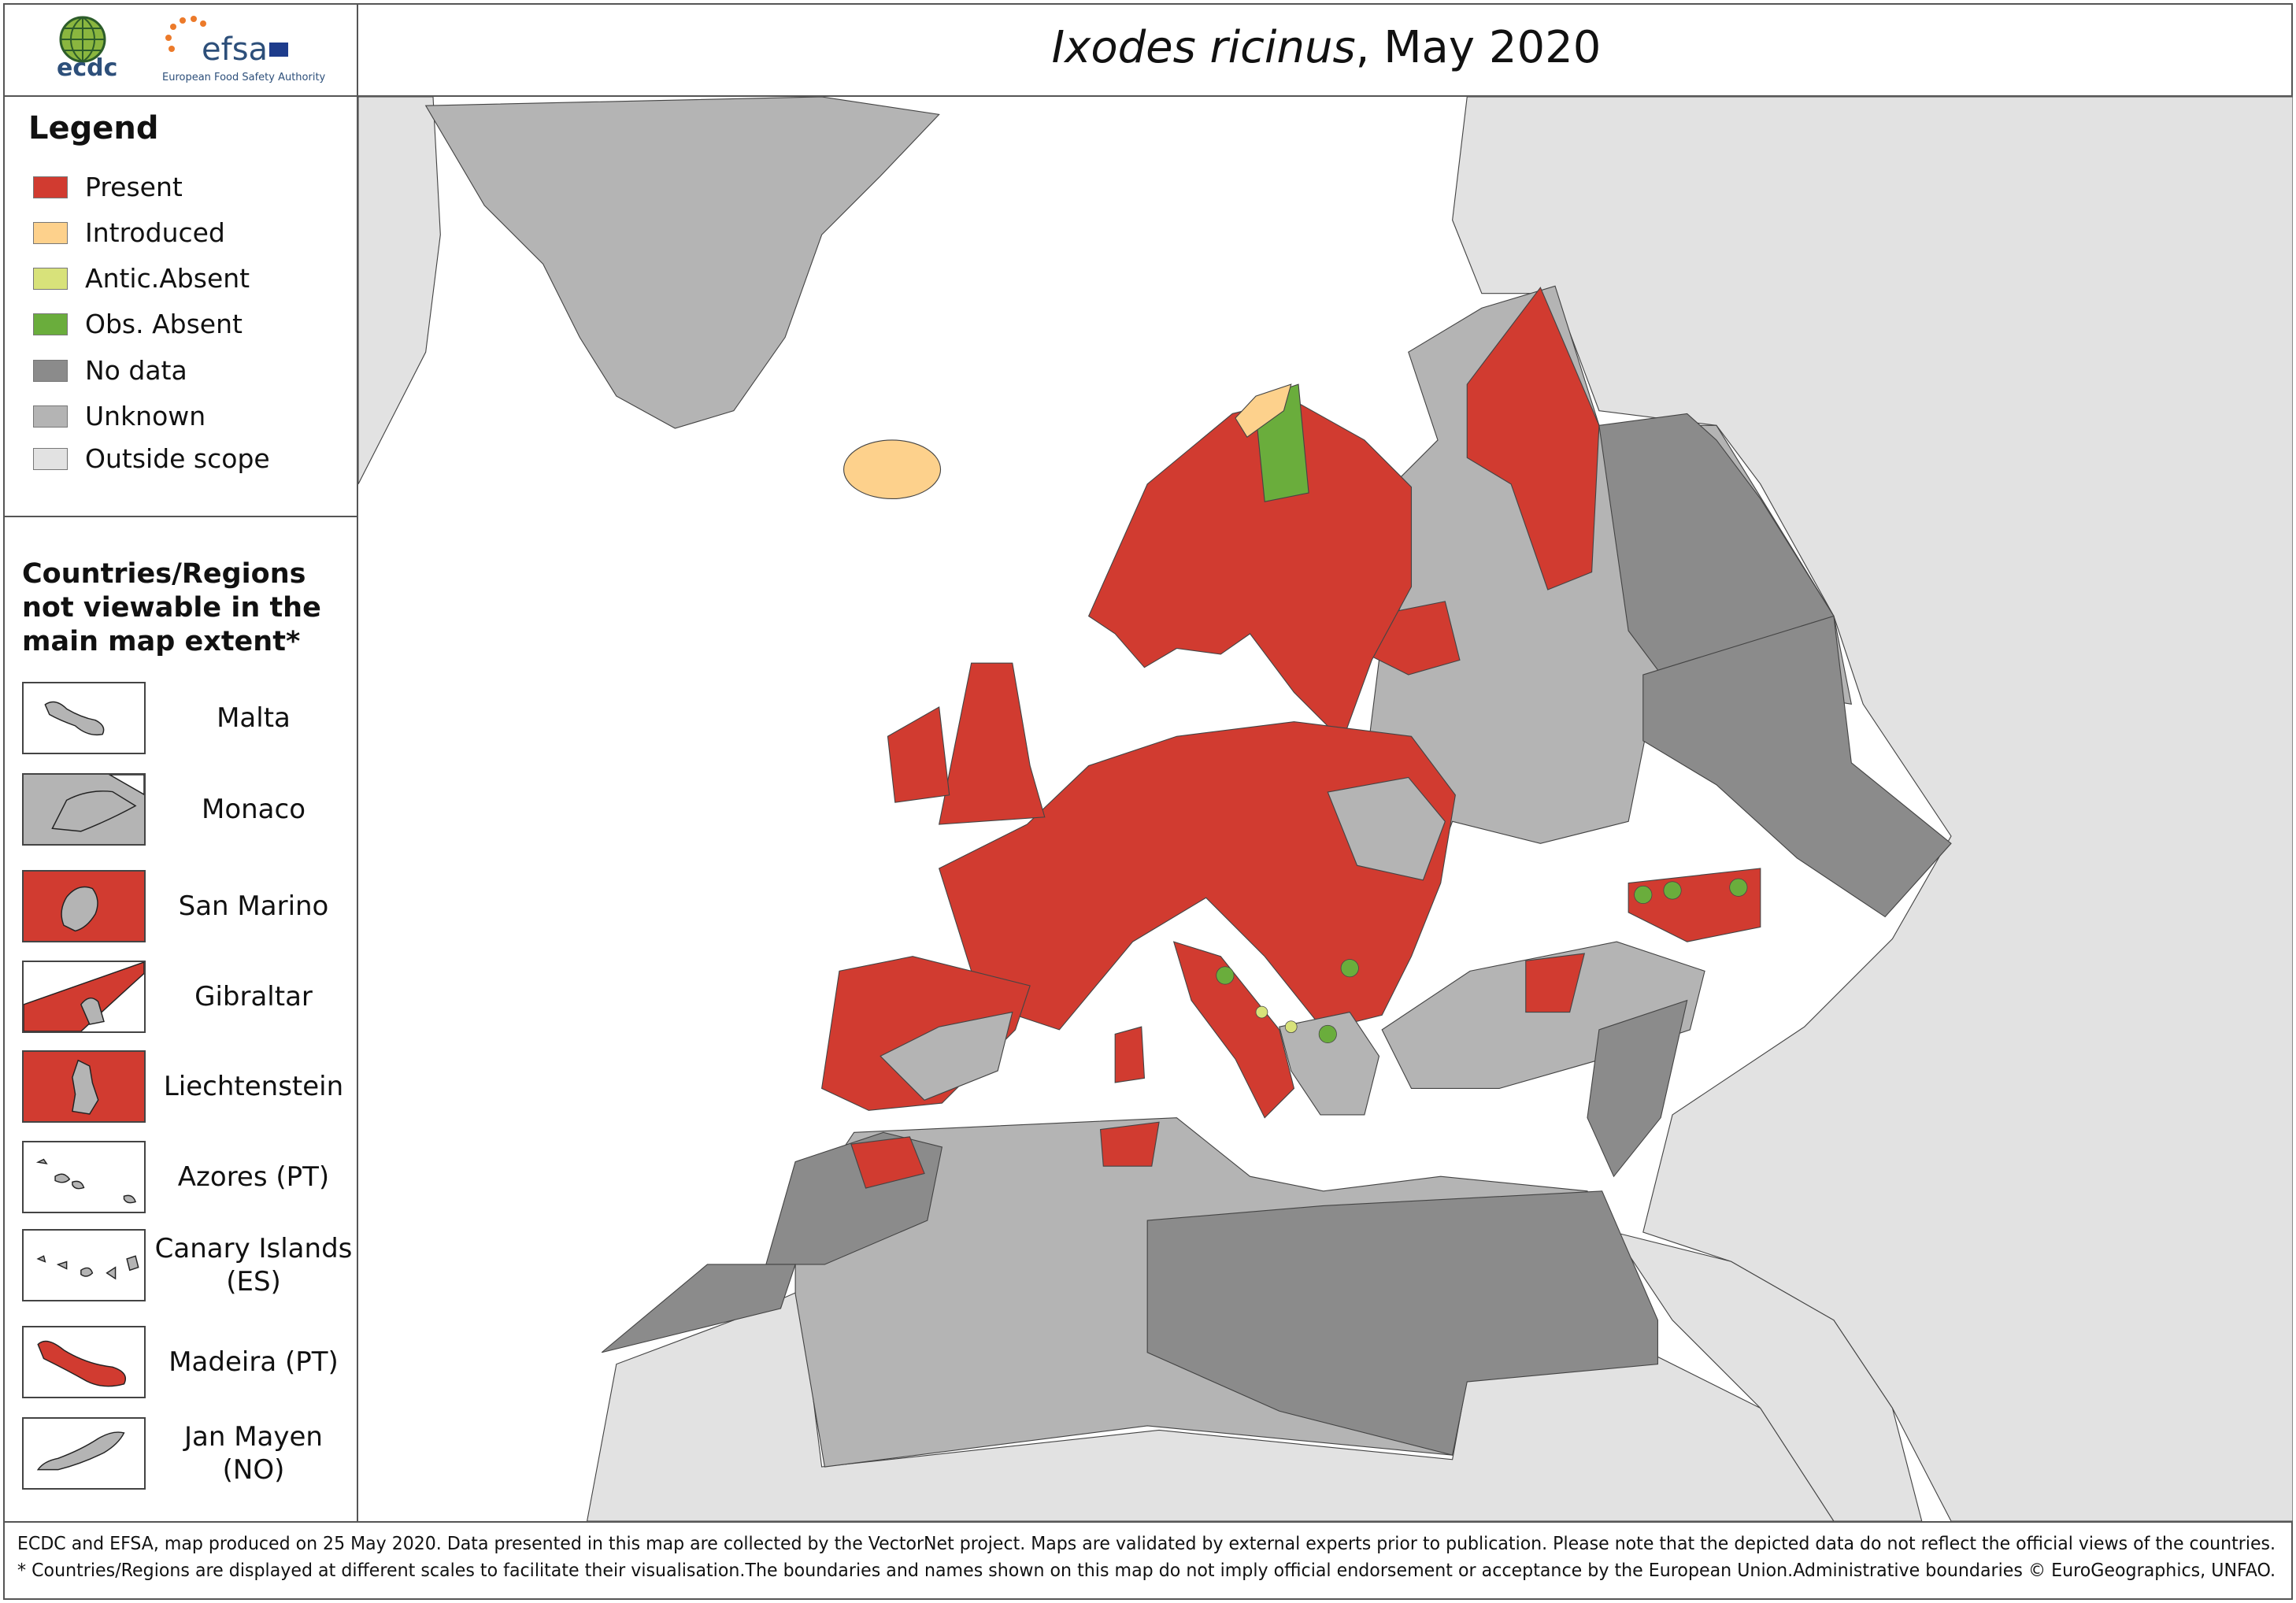 This screenshot has height=1603, width=2296. I want to click on inset-label: Liechtenstein, so click(253, 1086).